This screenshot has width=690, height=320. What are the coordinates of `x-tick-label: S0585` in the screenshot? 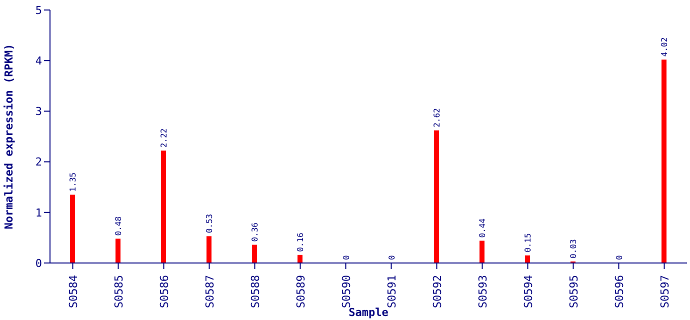 It's located at (119, 291).